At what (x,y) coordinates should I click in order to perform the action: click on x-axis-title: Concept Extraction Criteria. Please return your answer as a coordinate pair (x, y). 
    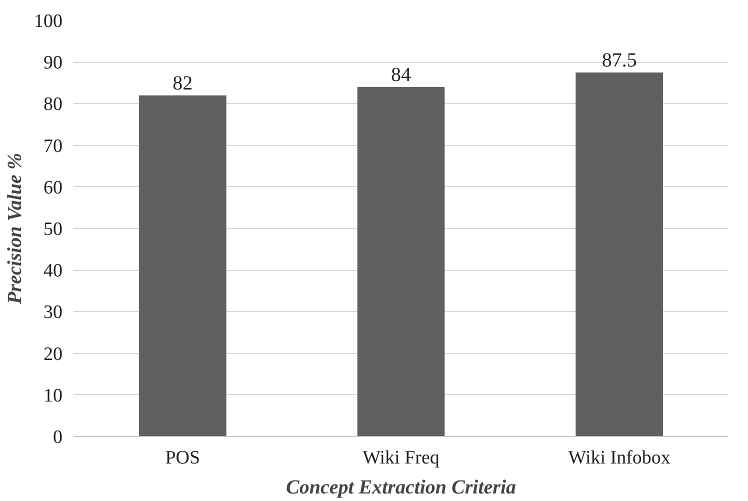
    Looking at the image, I should click on (401, 487).